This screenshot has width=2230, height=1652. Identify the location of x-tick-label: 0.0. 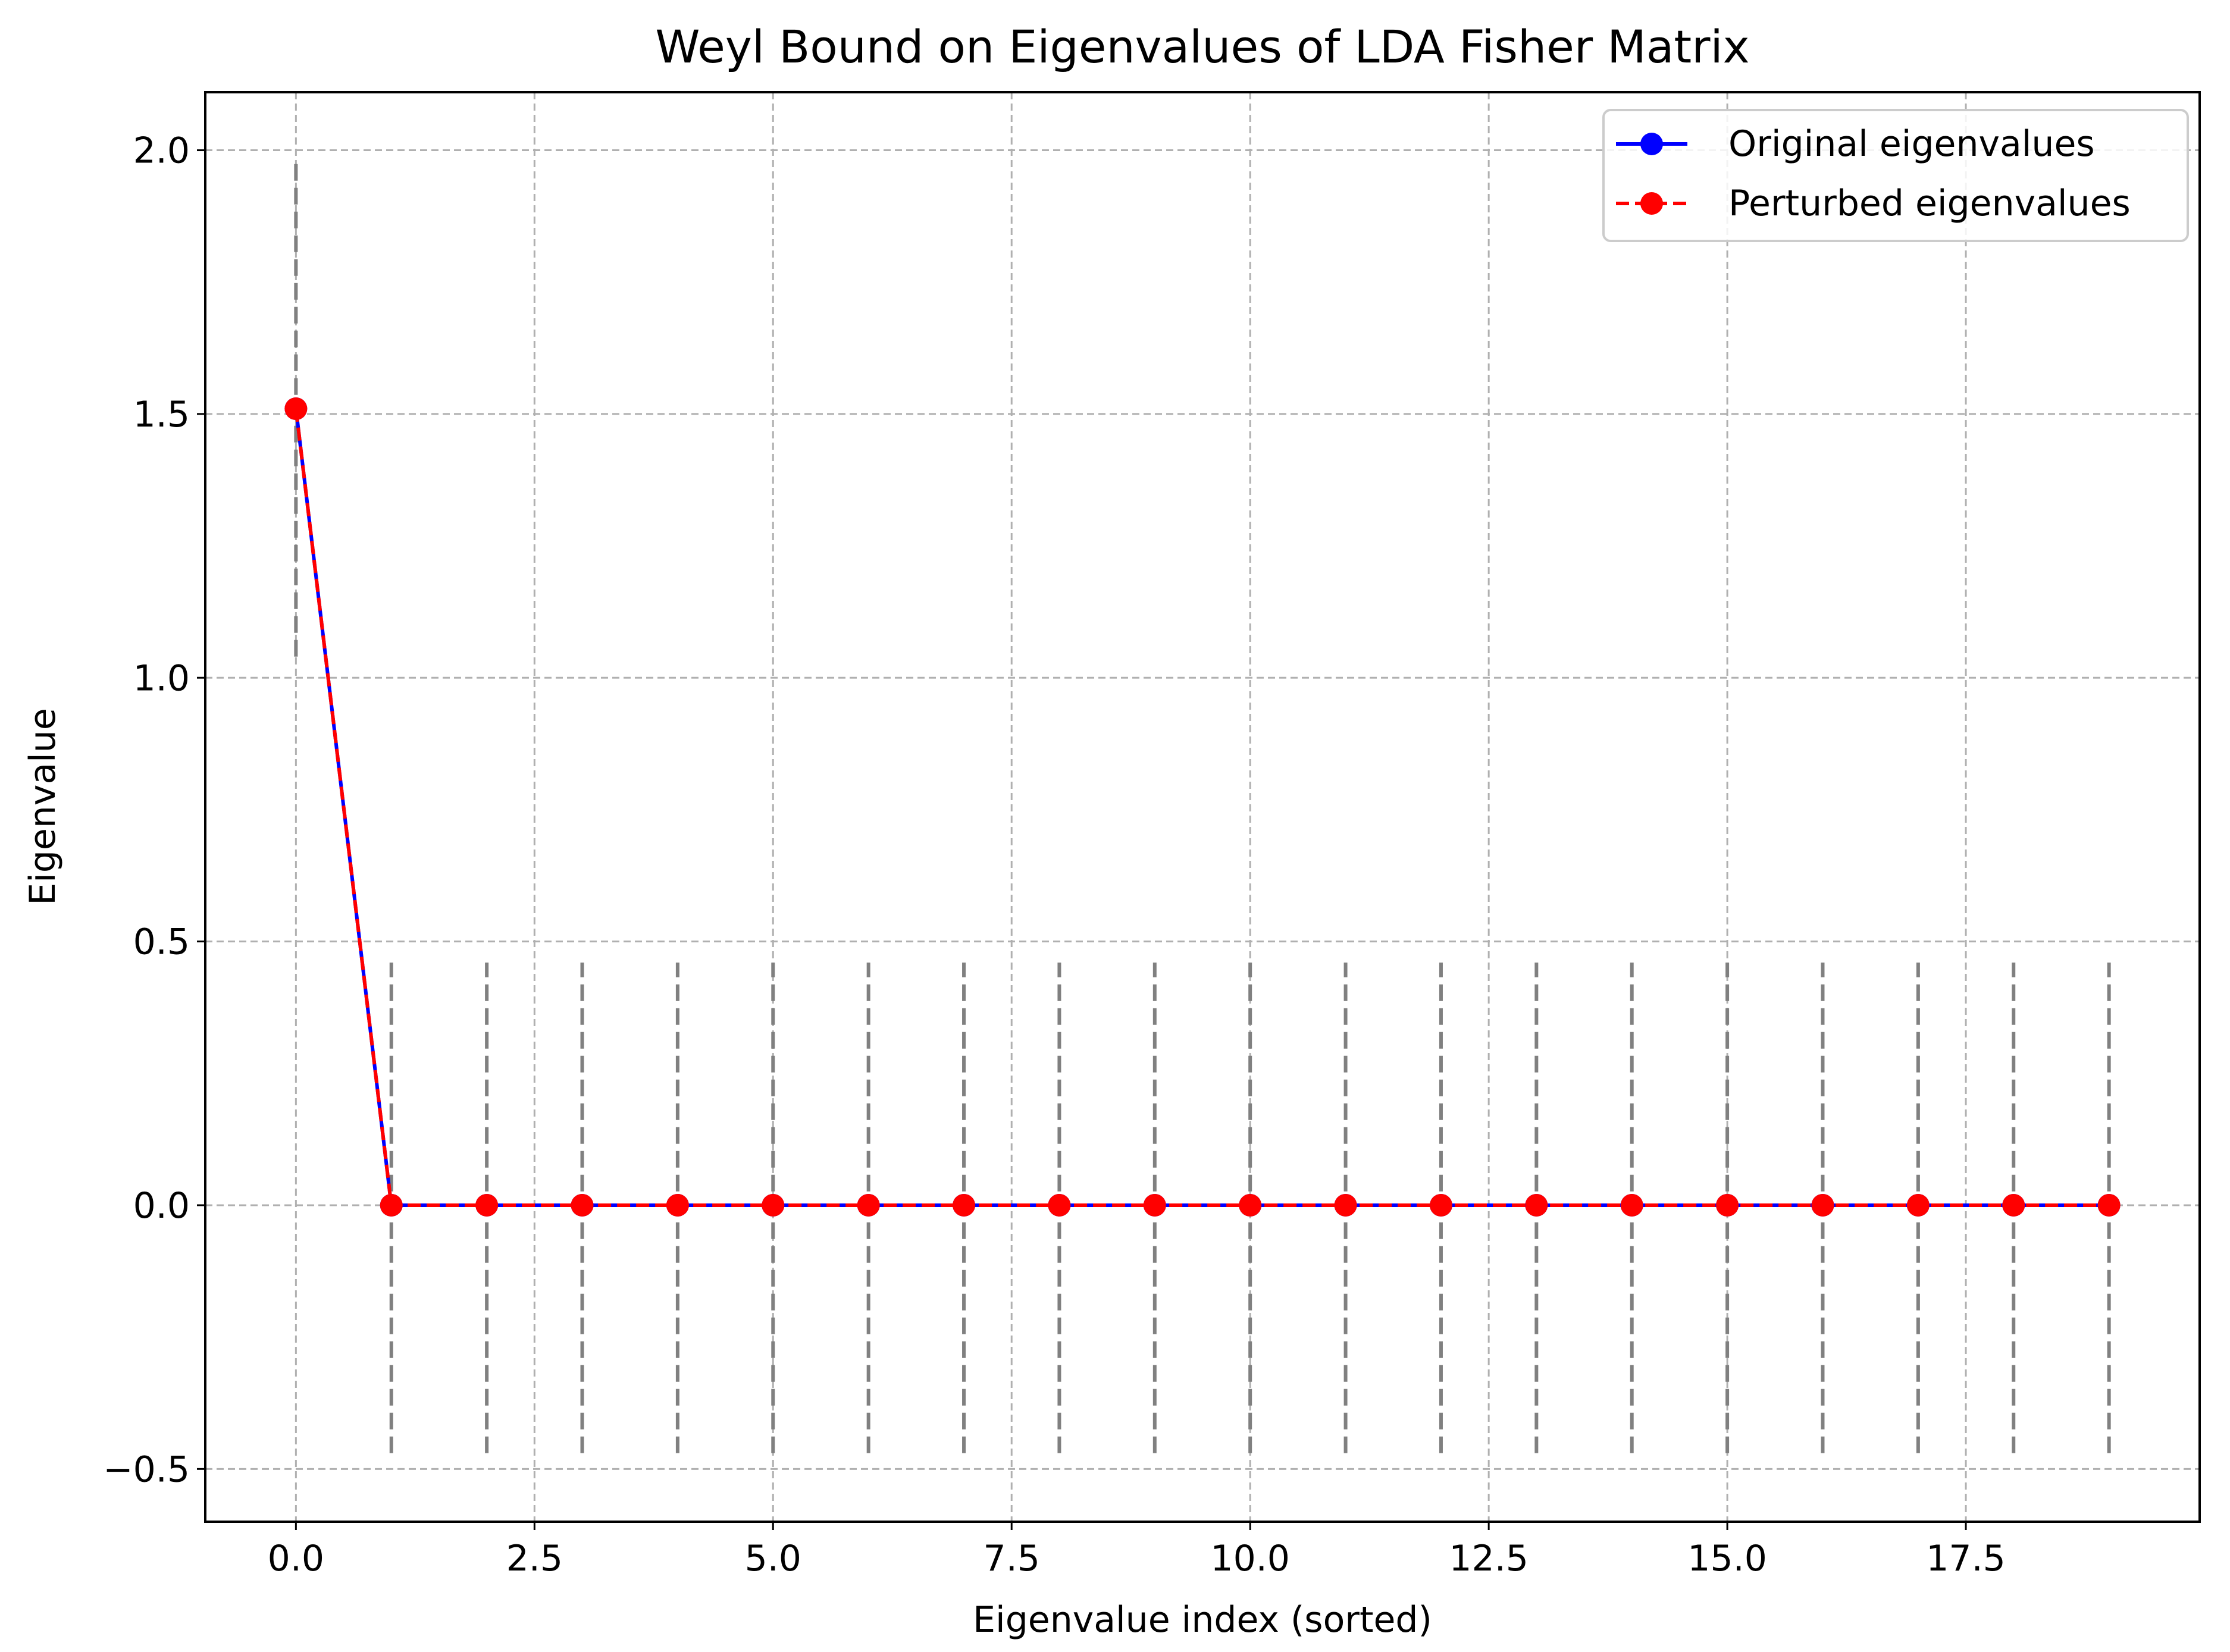
(296, 1558).